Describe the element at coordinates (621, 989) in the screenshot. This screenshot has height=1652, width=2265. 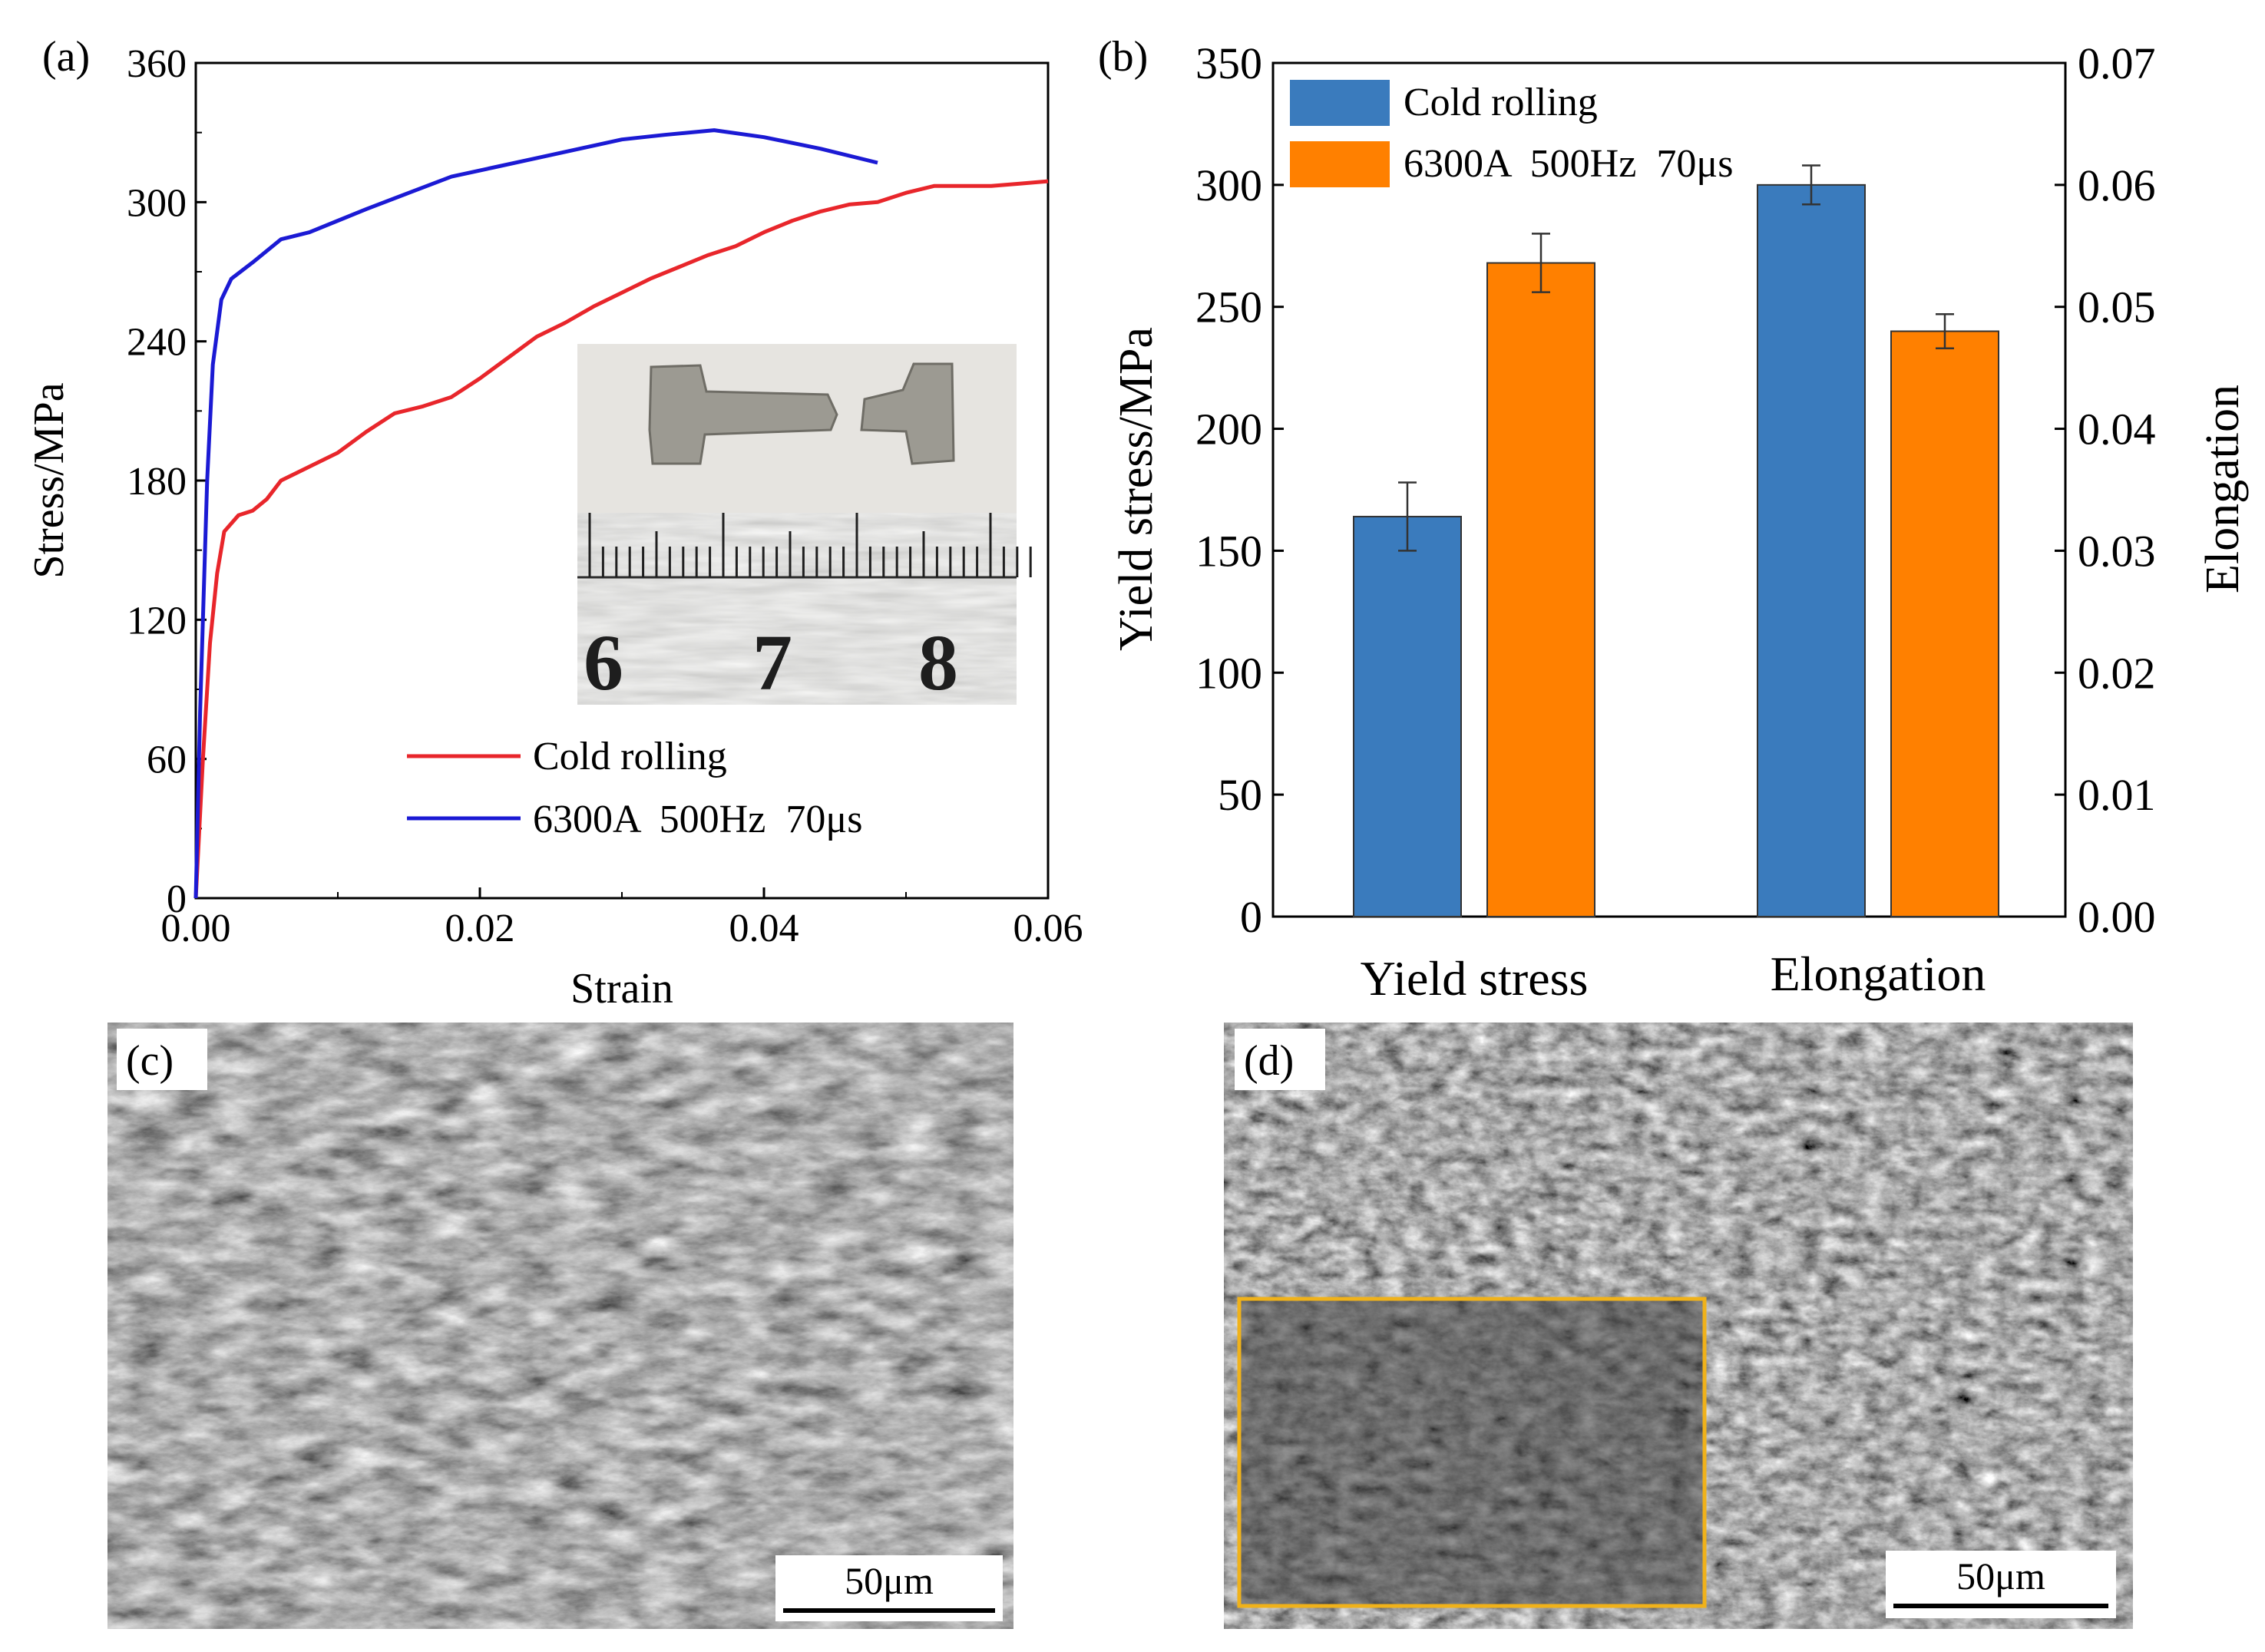
I see `x-axis-label-a: Strain` at that location.